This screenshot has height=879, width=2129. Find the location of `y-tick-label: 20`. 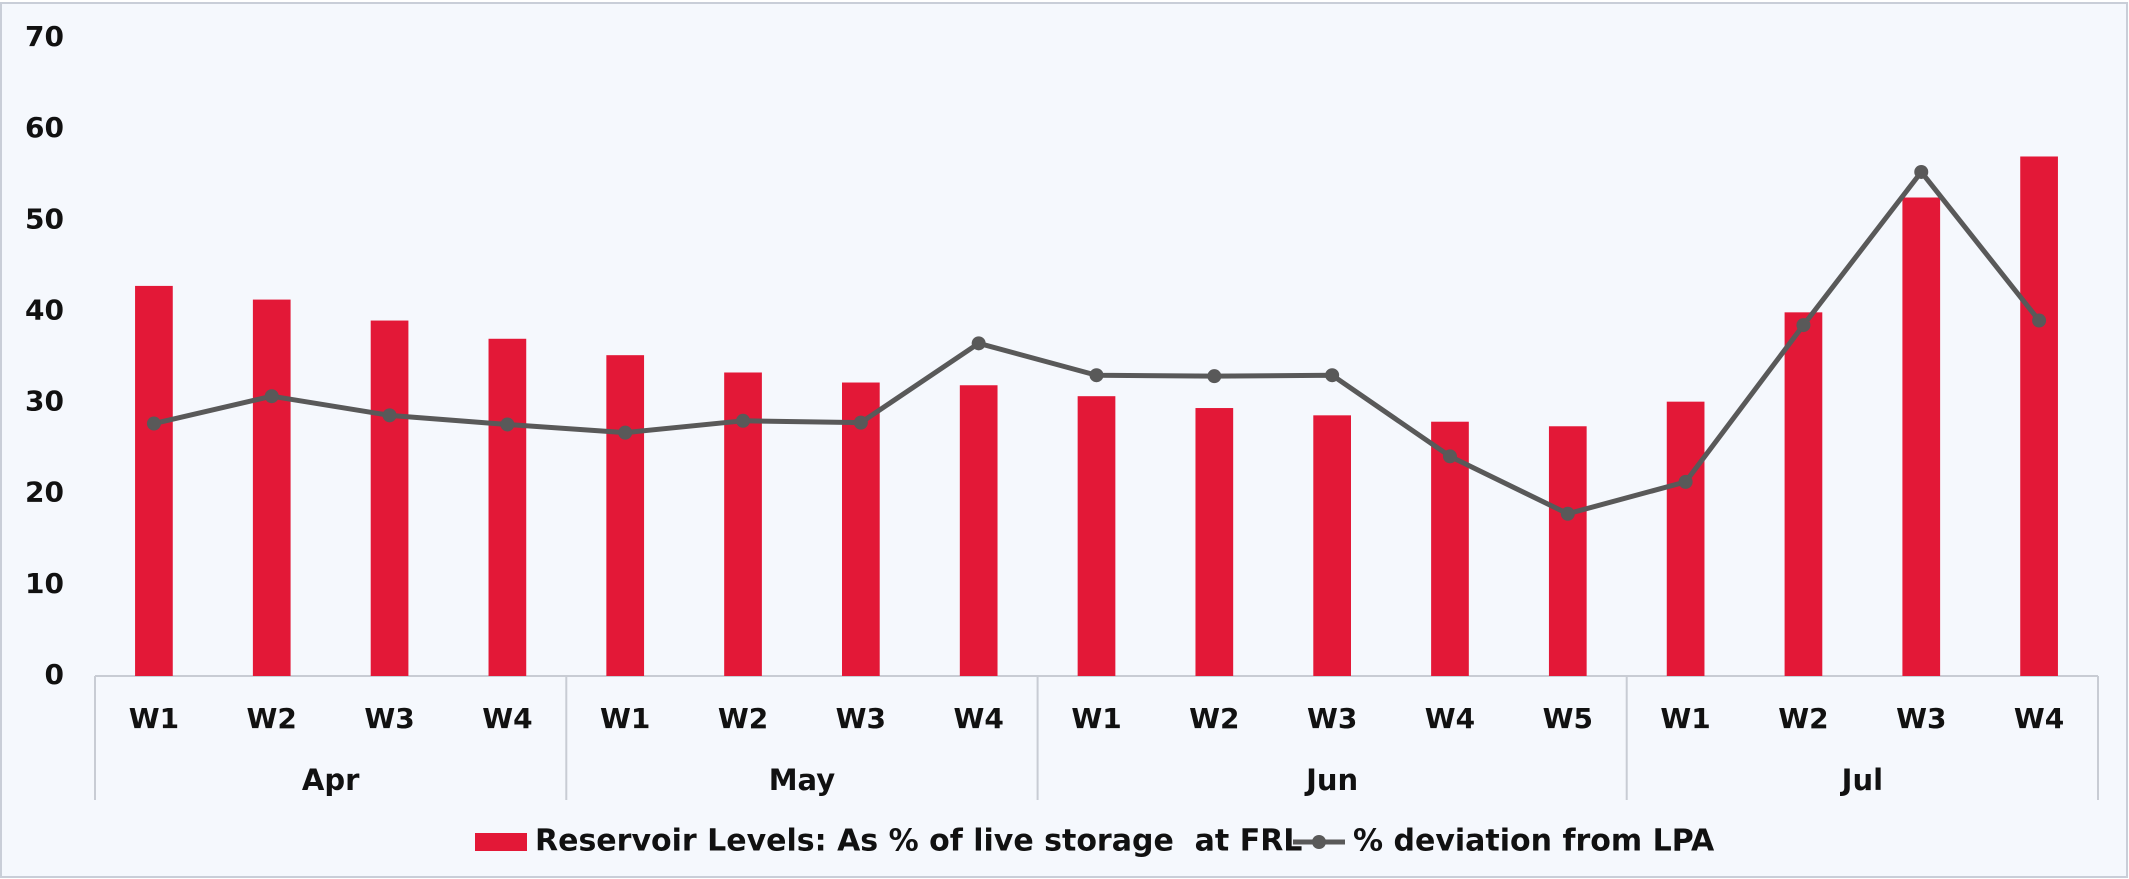

y-tick-label: 20 is located at coordinates (44, 492).